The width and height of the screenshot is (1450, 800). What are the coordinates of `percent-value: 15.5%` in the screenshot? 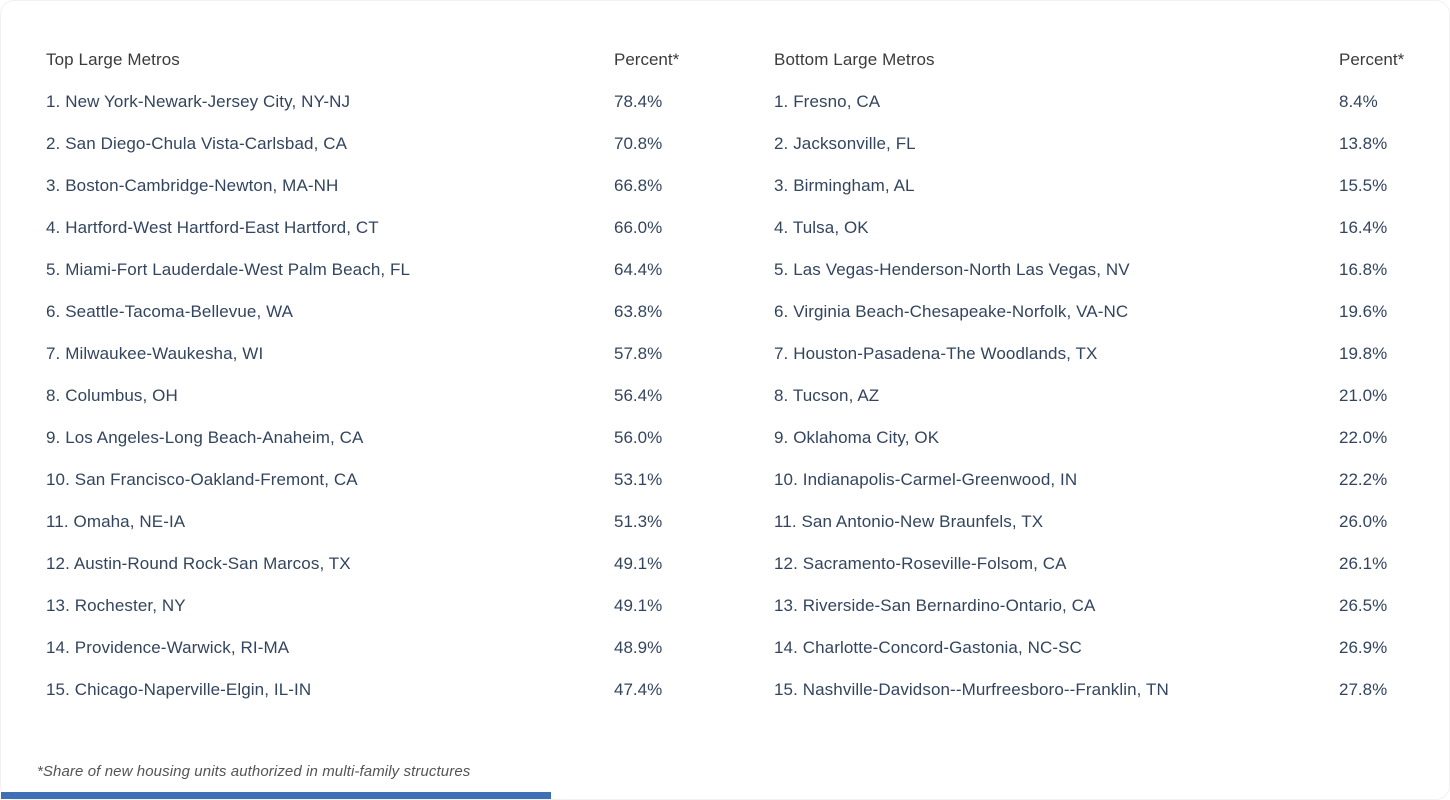 It's located at (1363, 185).